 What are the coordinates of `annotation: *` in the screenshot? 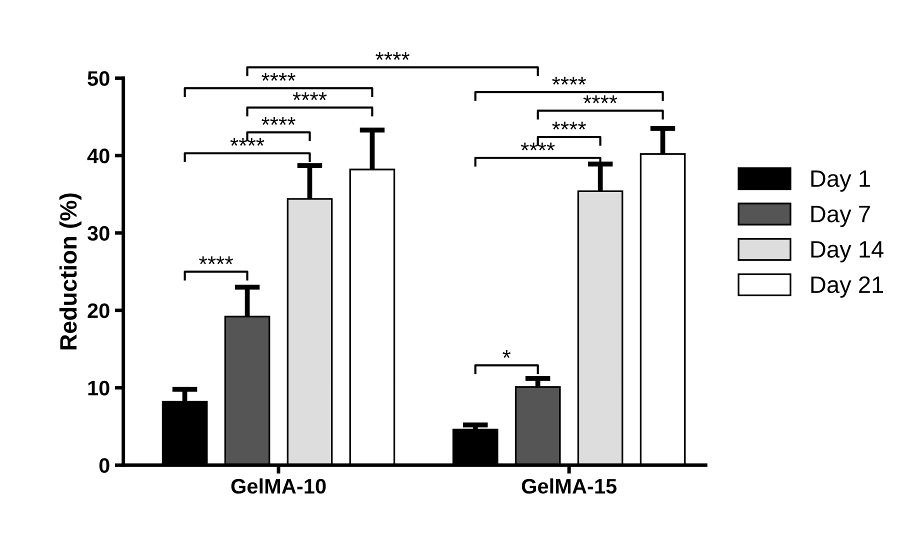 It's located at (506, 354).